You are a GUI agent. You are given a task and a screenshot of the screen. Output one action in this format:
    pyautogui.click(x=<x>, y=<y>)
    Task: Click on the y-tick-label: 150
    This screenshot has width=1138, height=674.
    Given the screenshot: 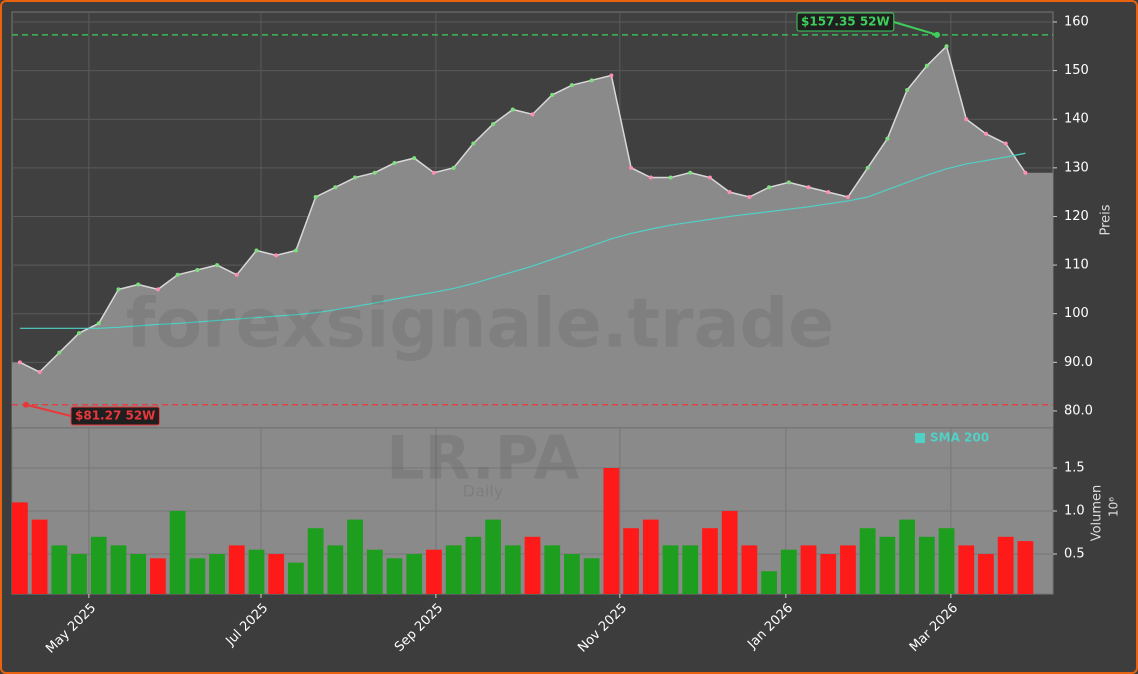 What is the action you would take?
    pyautogui.click(x=1076, y=70)
    